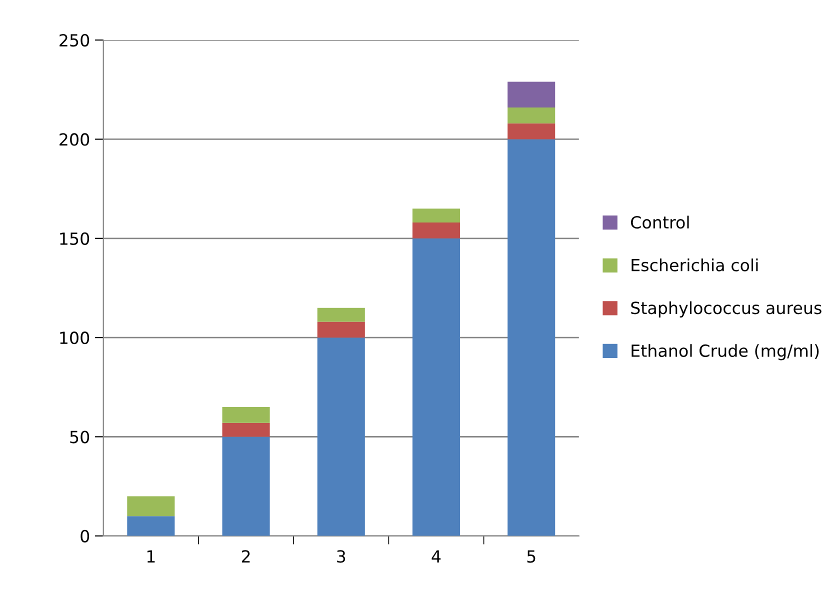 This screenshot has width=827, height=616. I want to click on x-tick-label: 2, so click(246, 556).